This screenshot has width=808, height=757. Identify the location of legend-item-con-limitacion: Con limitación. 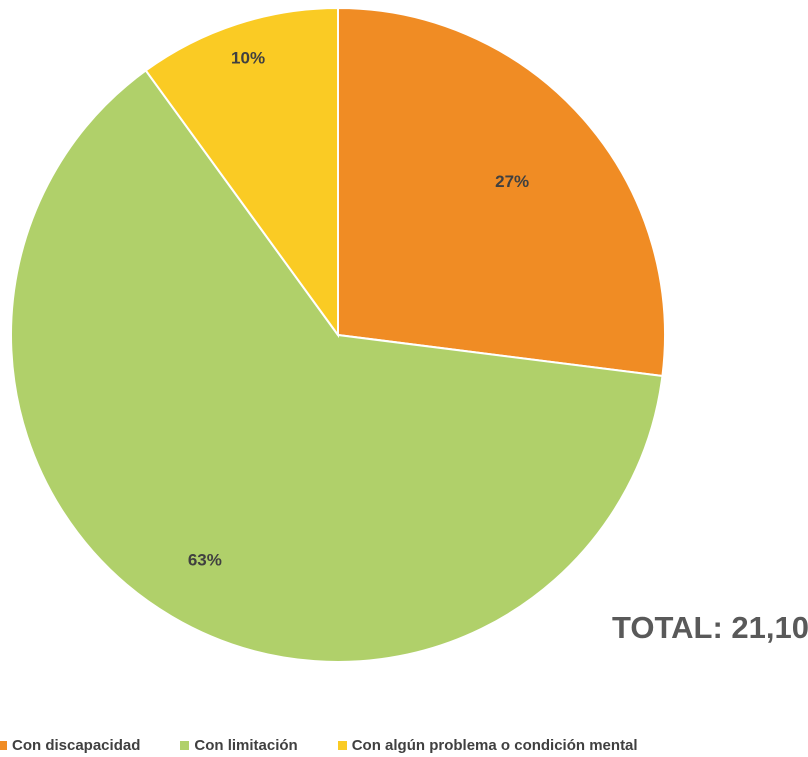
(239, 745).